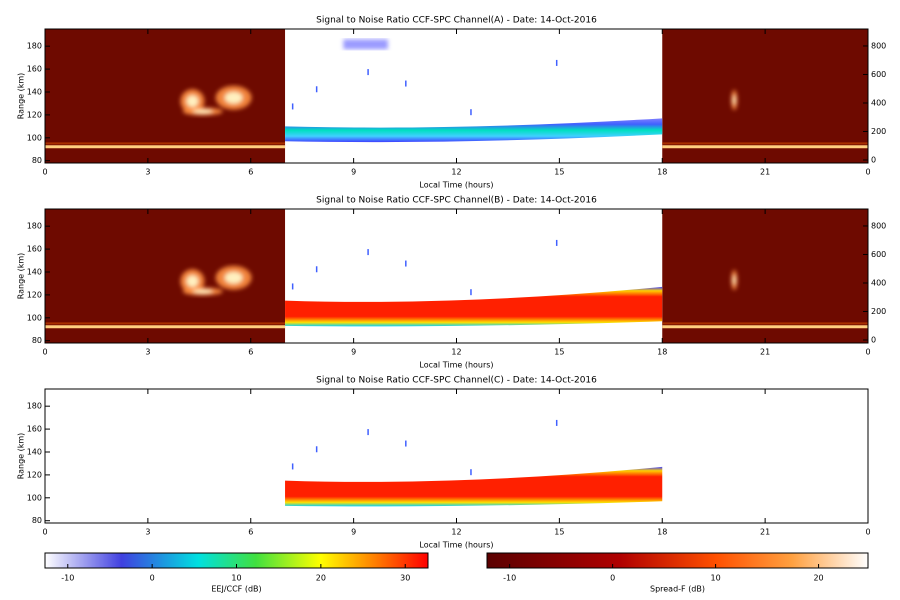 This screenshot has height=600, width=900. Describe the element at coordinates (765, 276) in the screenshot. I see `spread-f-background` at that location.